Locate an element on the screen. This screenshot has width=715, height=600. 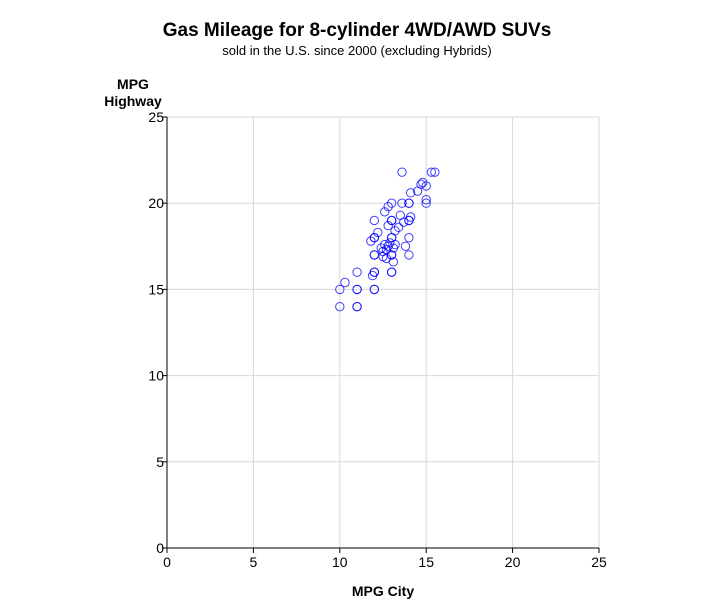
x-tick-label: 20 is located at coordinates (513, 562).